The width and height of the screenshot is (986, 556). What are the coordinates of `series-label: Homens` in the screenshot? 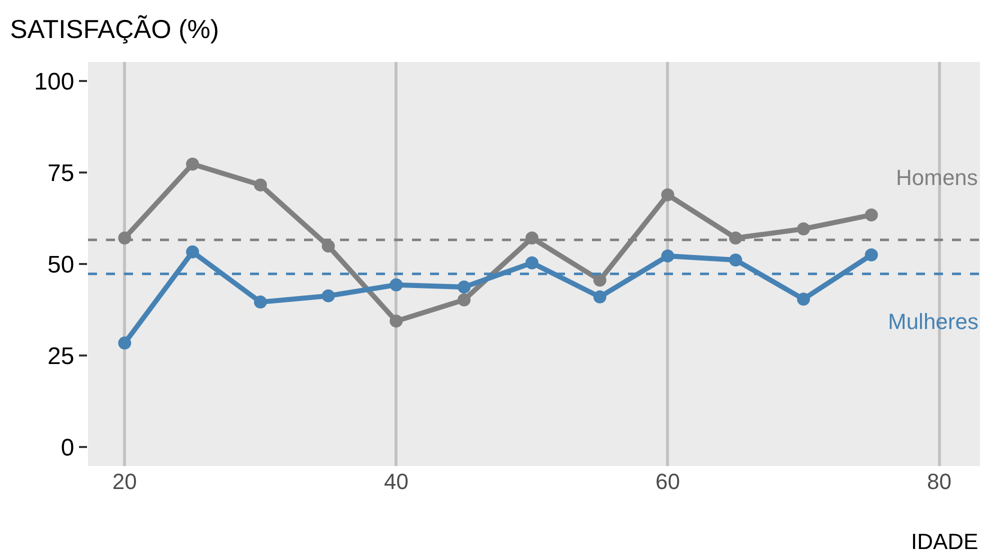 It's located at (937, 177).